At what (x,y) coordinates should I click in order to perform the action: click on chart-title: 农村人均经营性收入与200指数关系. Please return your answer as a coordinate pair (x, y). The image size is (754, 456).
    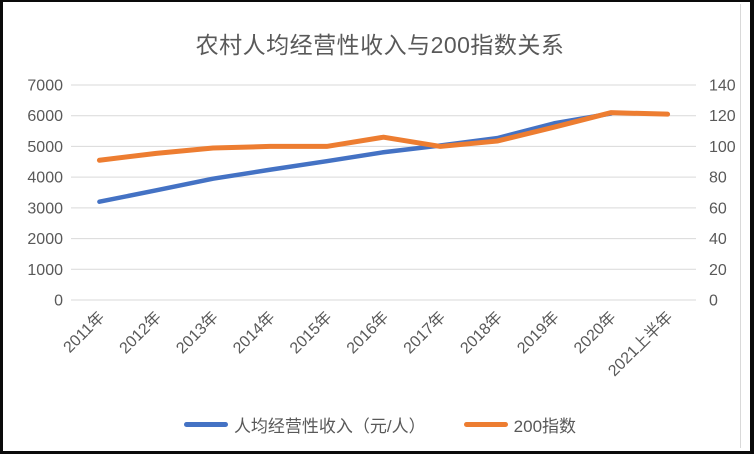
    Looking at the image, I should click on (380, 45).